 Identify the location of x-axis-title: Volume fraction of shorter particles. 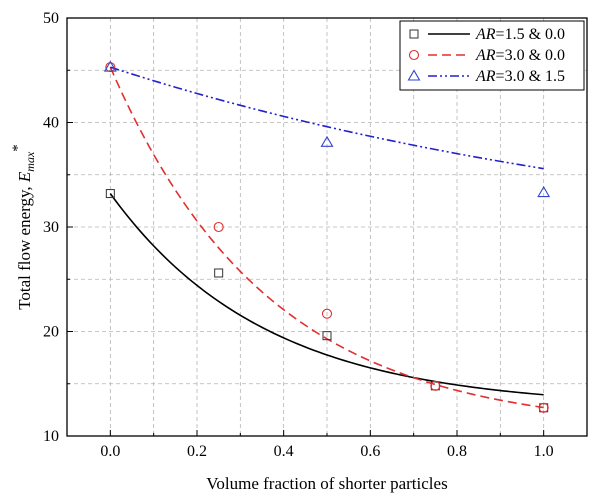
(326, 483).